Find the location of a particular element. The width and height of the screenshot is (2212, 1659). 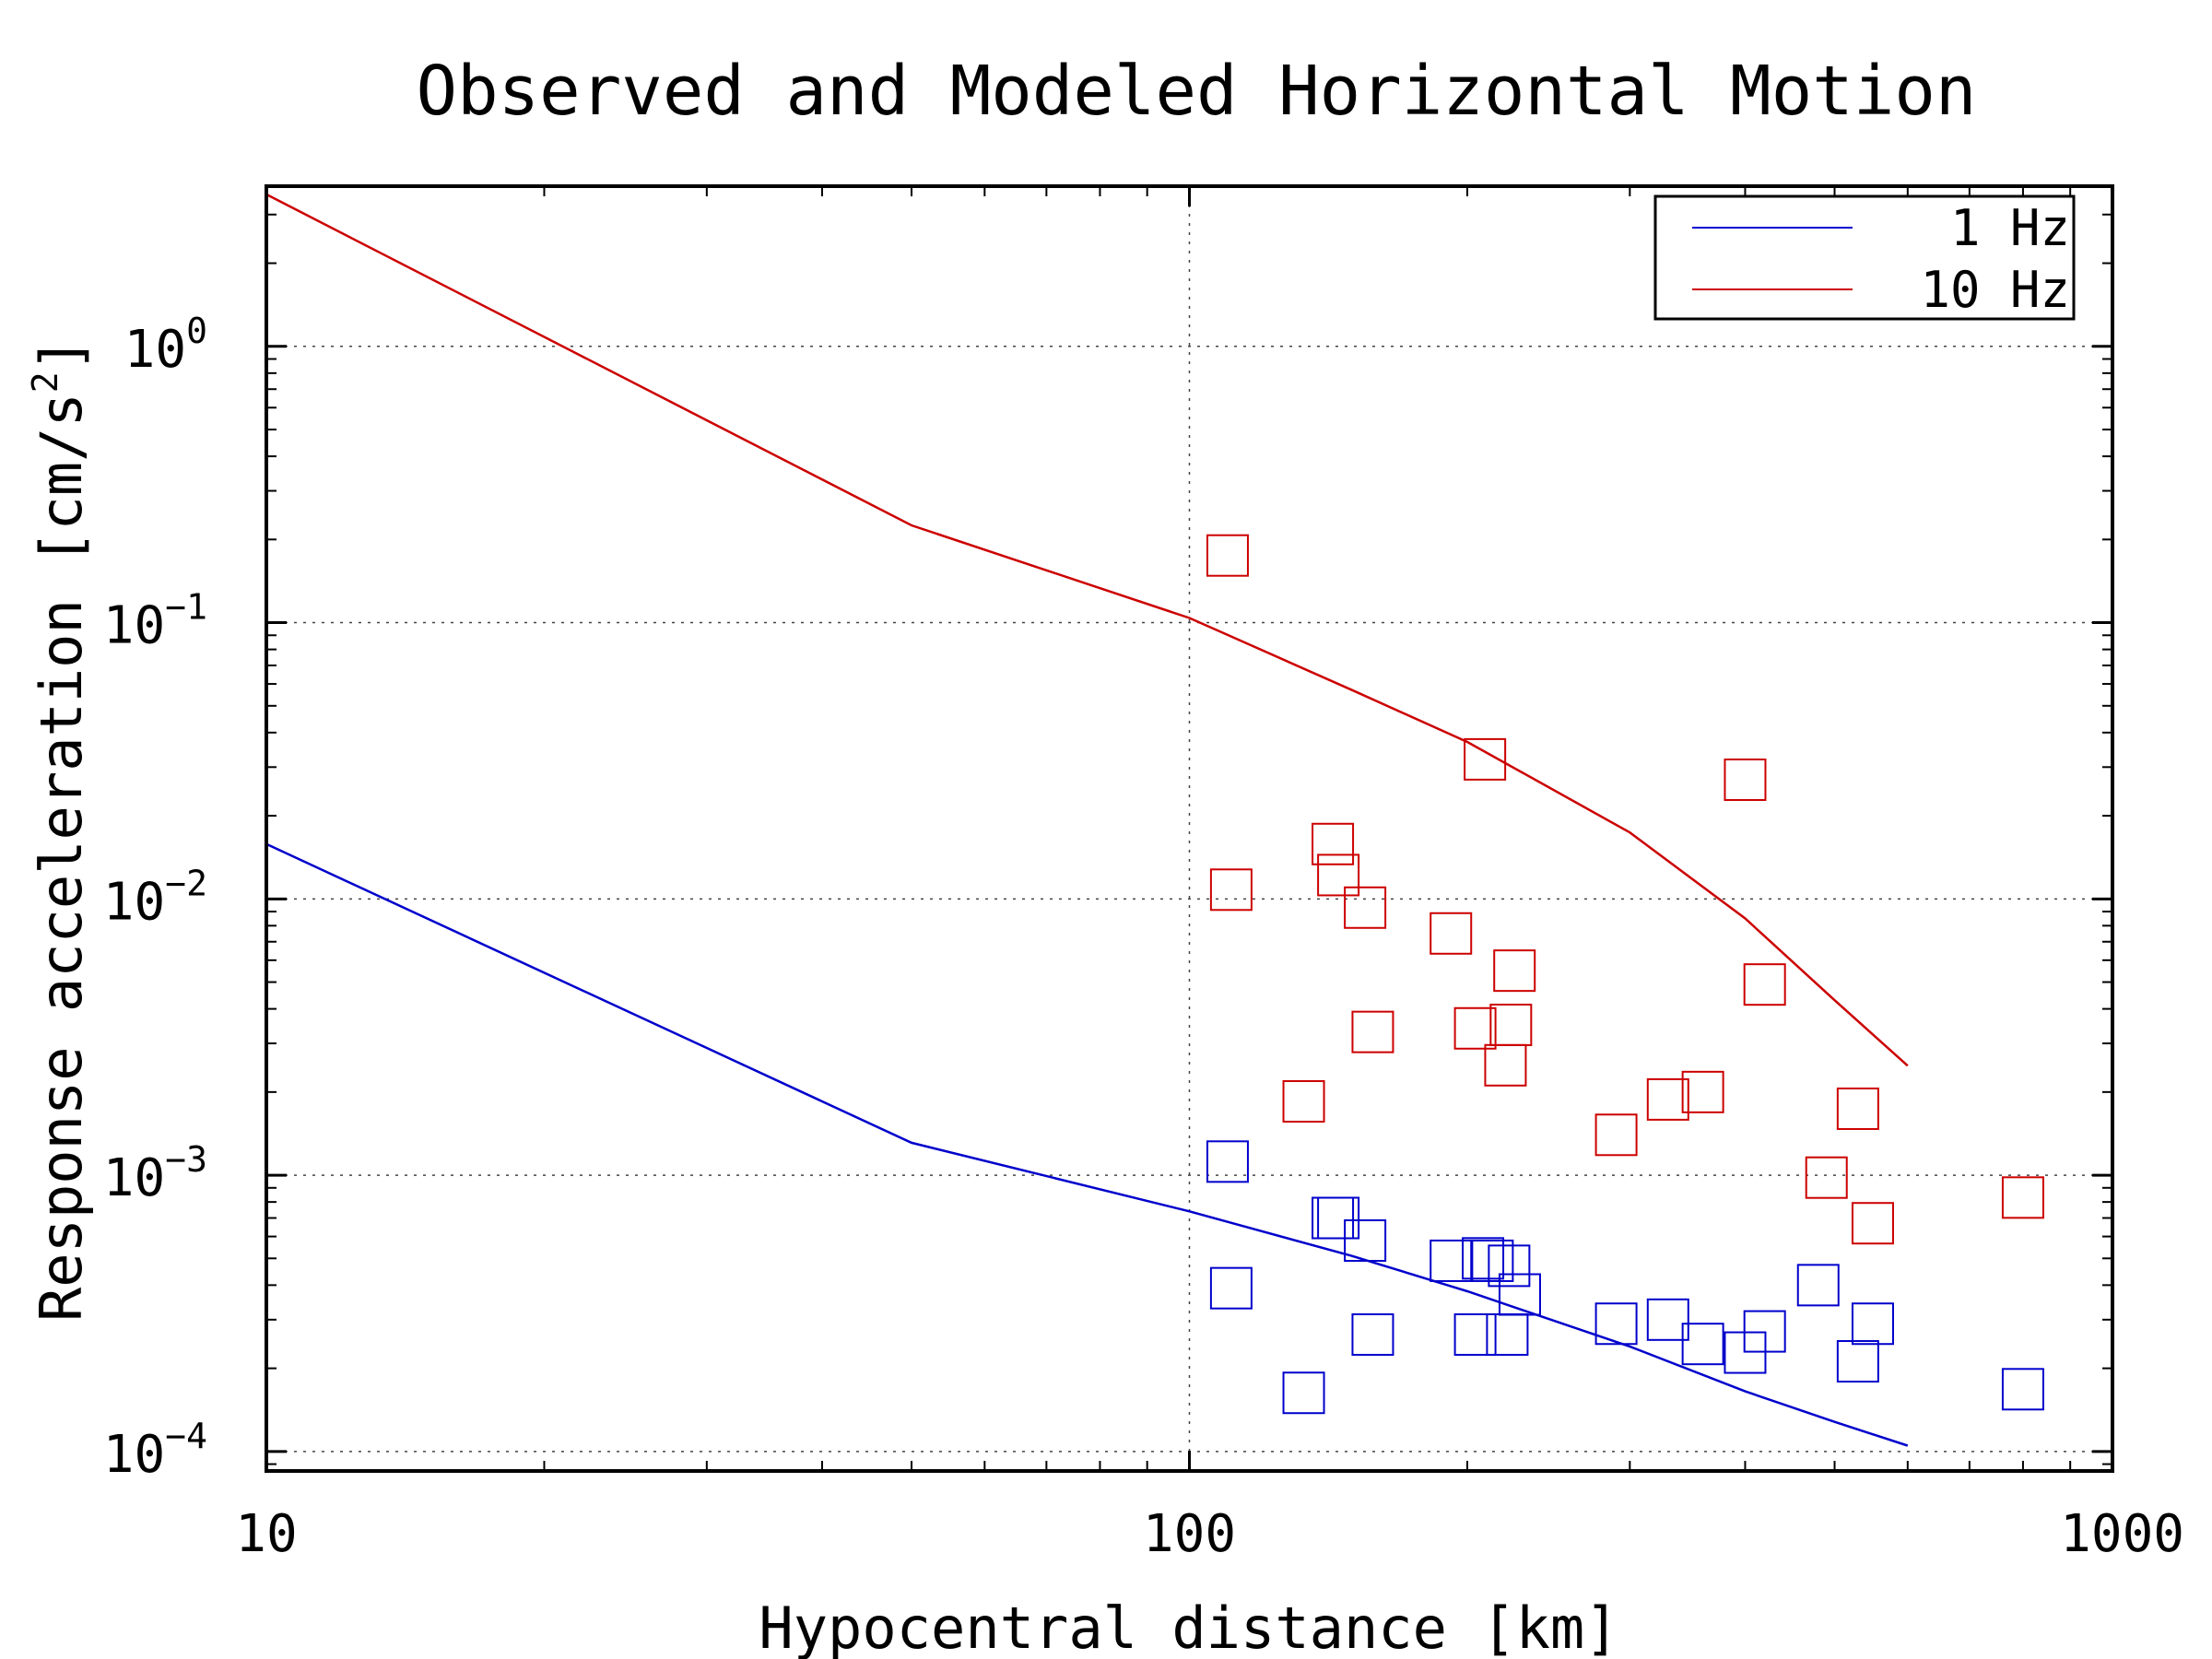

legend-box is located at coordinates (1864, 257).